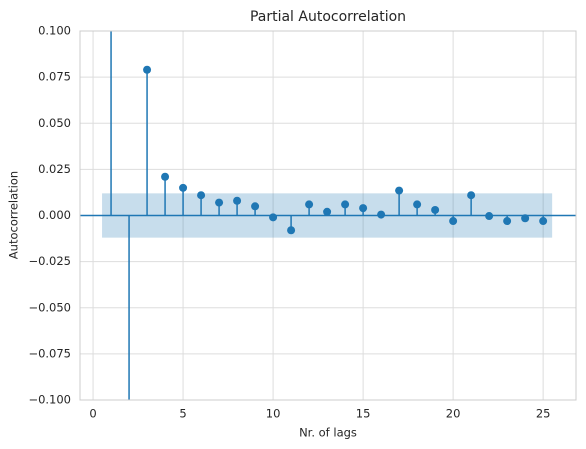  What do you see at coordinates (54, 169) in the screenshot?
I see `y-tick-label: 0.025` at bounding box center [54, 169].